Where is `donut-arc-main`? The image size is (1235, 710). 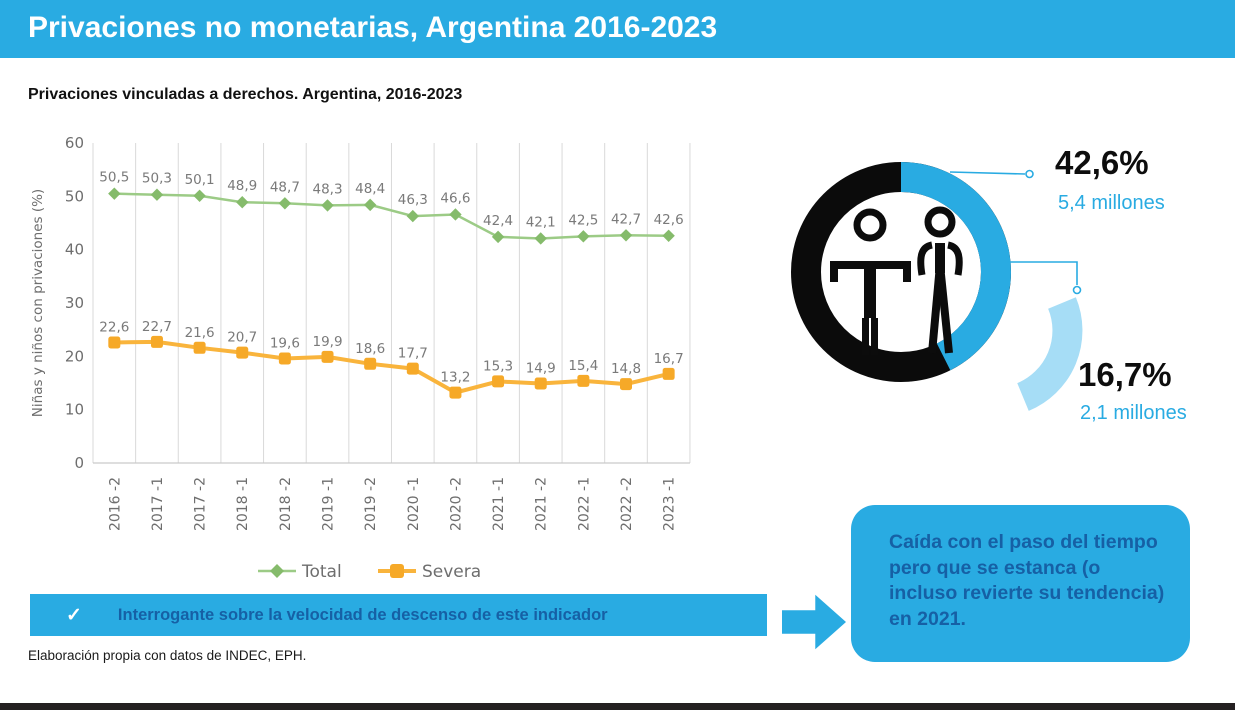
donut-arc-main is located at coordinates (955, 266).